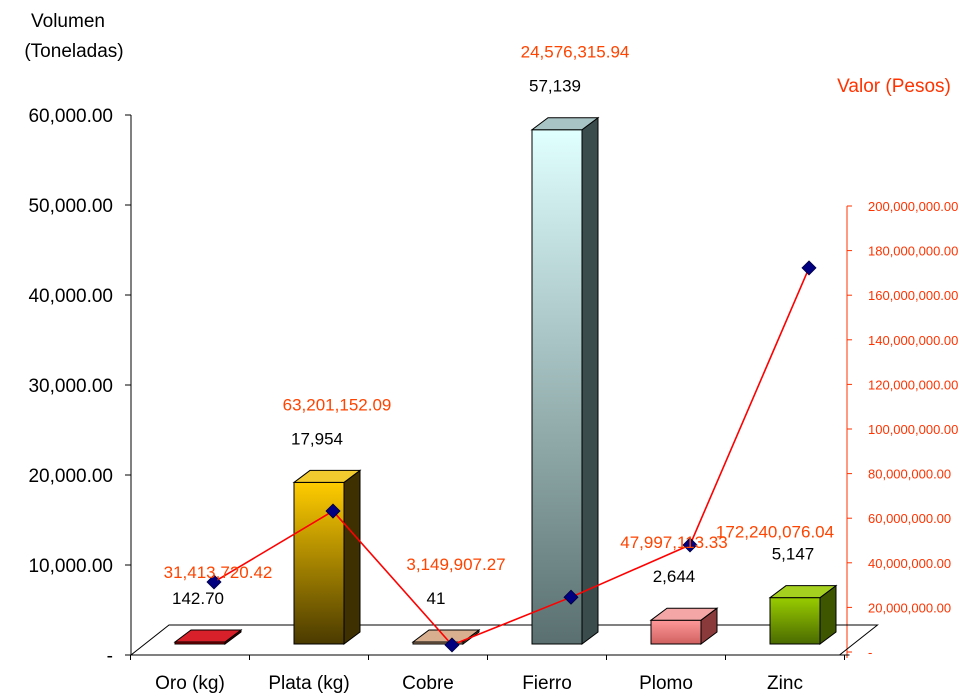  Describe the element at coordinates (913, 206) in the screenshot. I see `right-axis-tick-label: 200,000,000.00` at that location.